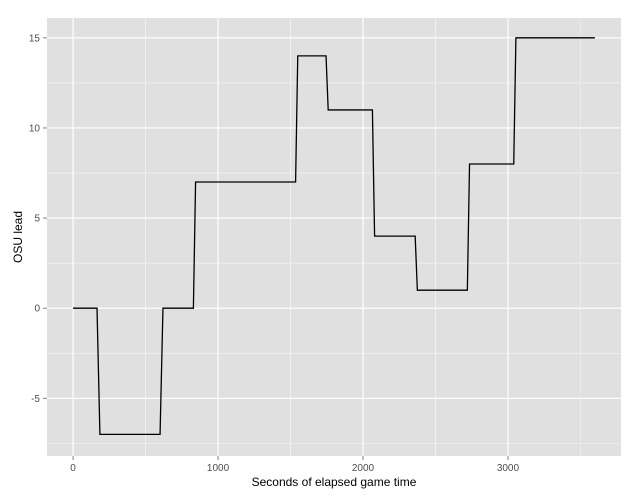 Image resolution: width=640 pixels, height=500 pixels. I want to click on y-tick-label: -5, so click(35, 399).